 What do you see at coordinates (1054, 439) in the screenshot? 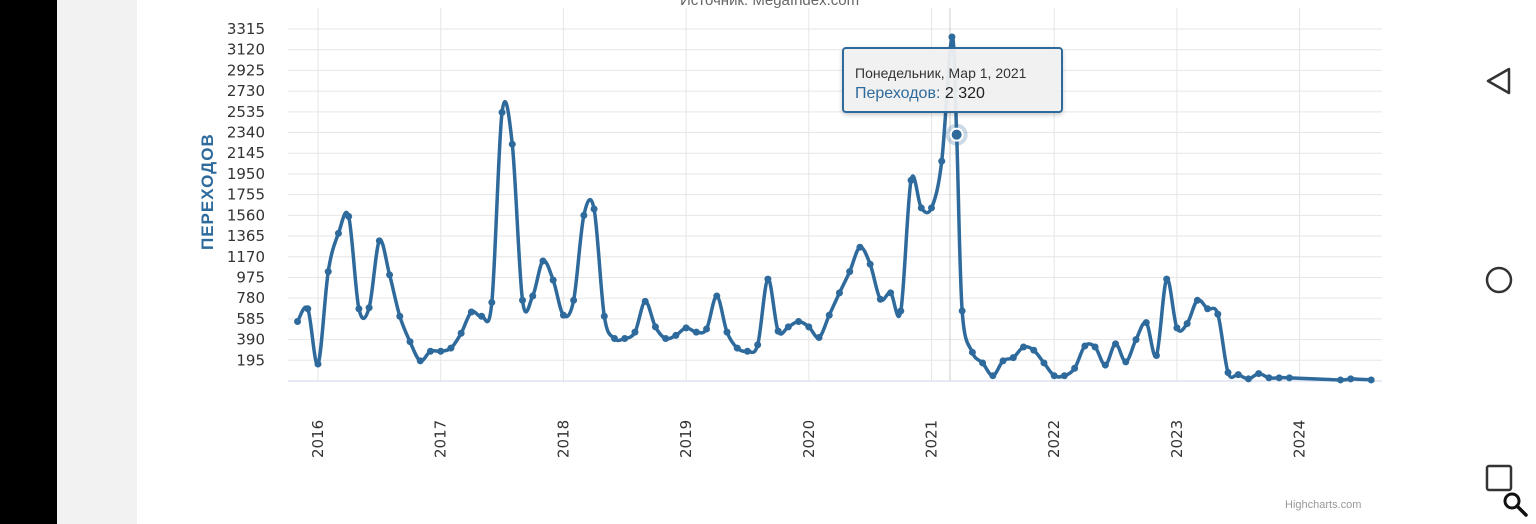
I see `x-tick-label: 2022` at bounding box center [1054, 439].